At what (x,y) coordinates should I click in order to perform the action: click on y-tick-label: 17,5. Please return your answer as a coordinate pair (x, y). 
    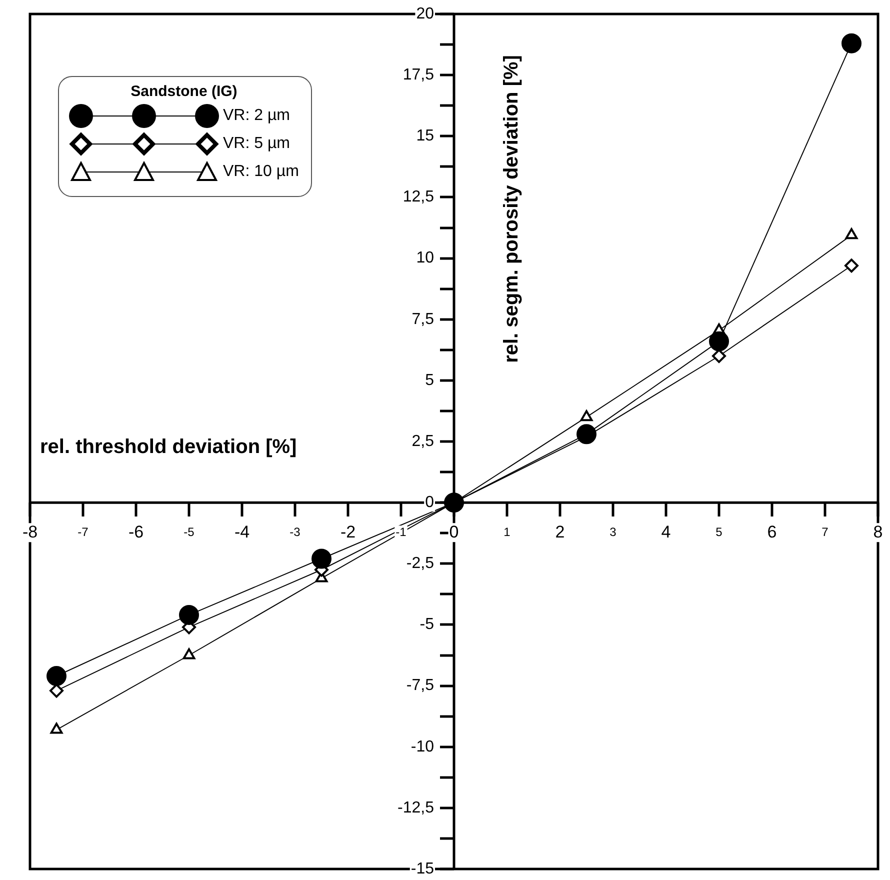
    Looking at the image, I should click on (418, 75).